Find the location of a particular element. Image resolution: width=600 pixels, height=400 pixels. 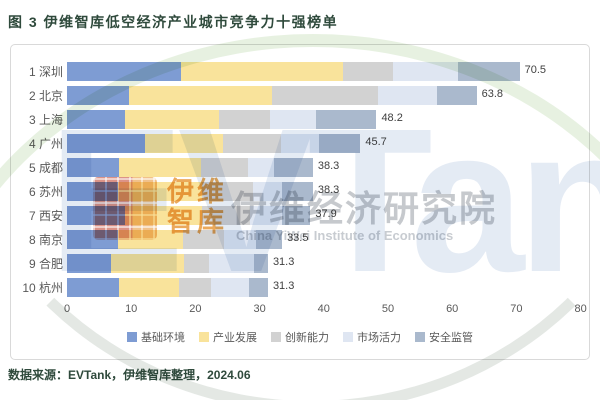

x-axis: 0 10 20 30 40 50 60 70 80 is located at coordinates (300, 311).